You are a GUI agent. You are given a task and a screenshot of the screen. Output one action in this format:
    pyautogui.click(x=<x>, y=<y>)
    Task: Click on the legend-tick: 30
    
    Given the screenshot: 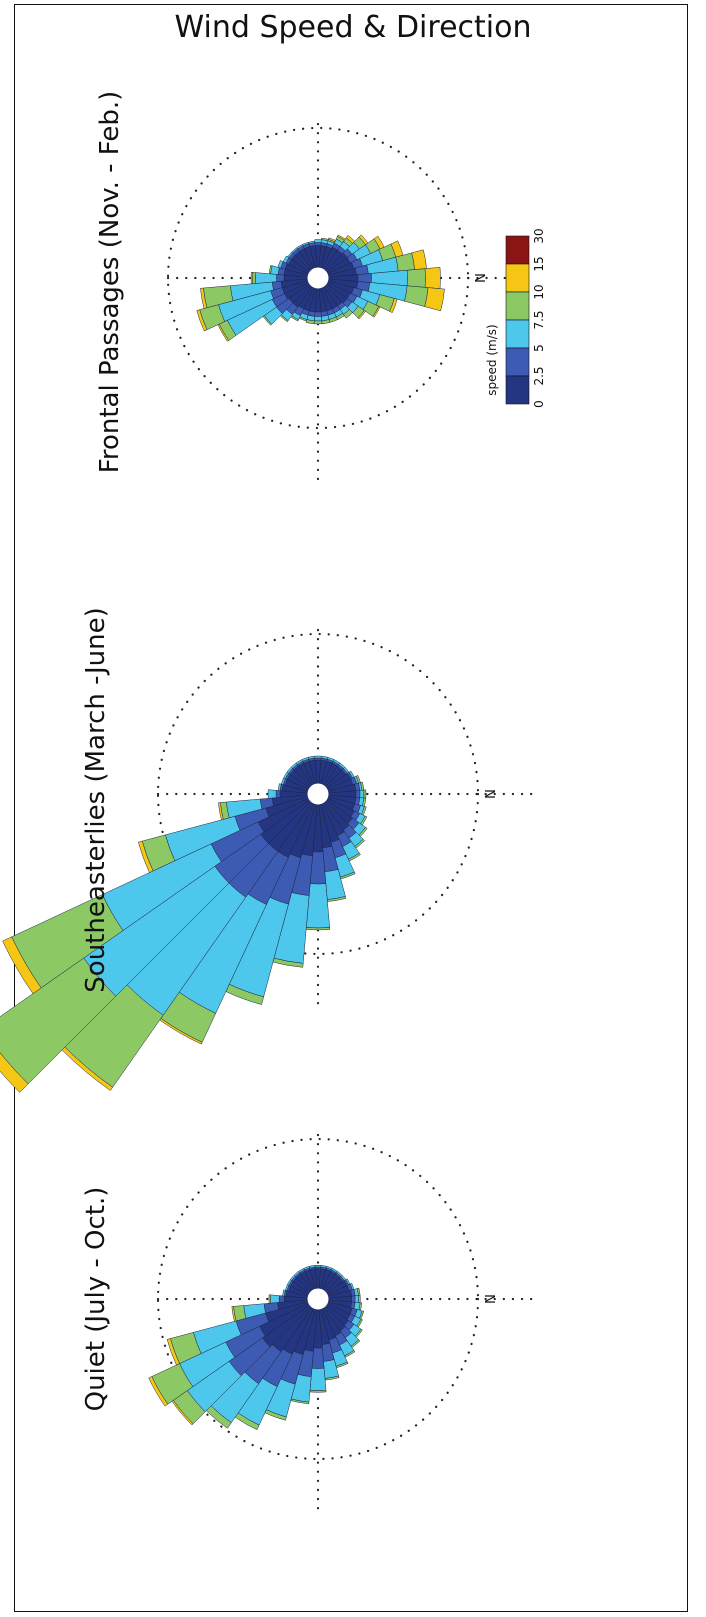 What is the action you would take?
    pyautogui.click(x=539, y=235)
    